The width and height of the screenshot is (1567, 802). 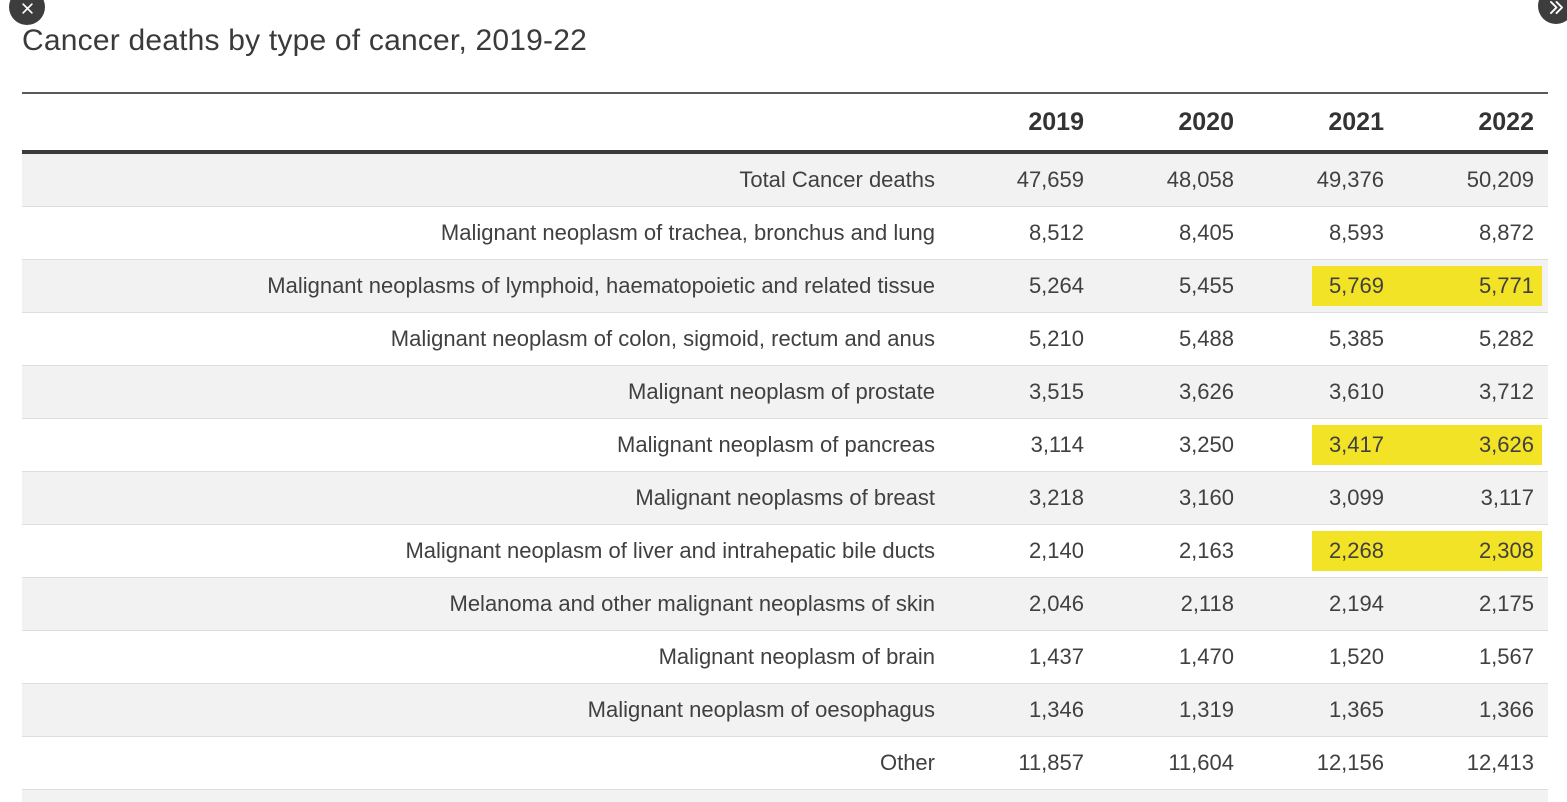 I want to click on page-title: Cancer deaths by type of cancer, 2019-22, so click(x=305, y=40).